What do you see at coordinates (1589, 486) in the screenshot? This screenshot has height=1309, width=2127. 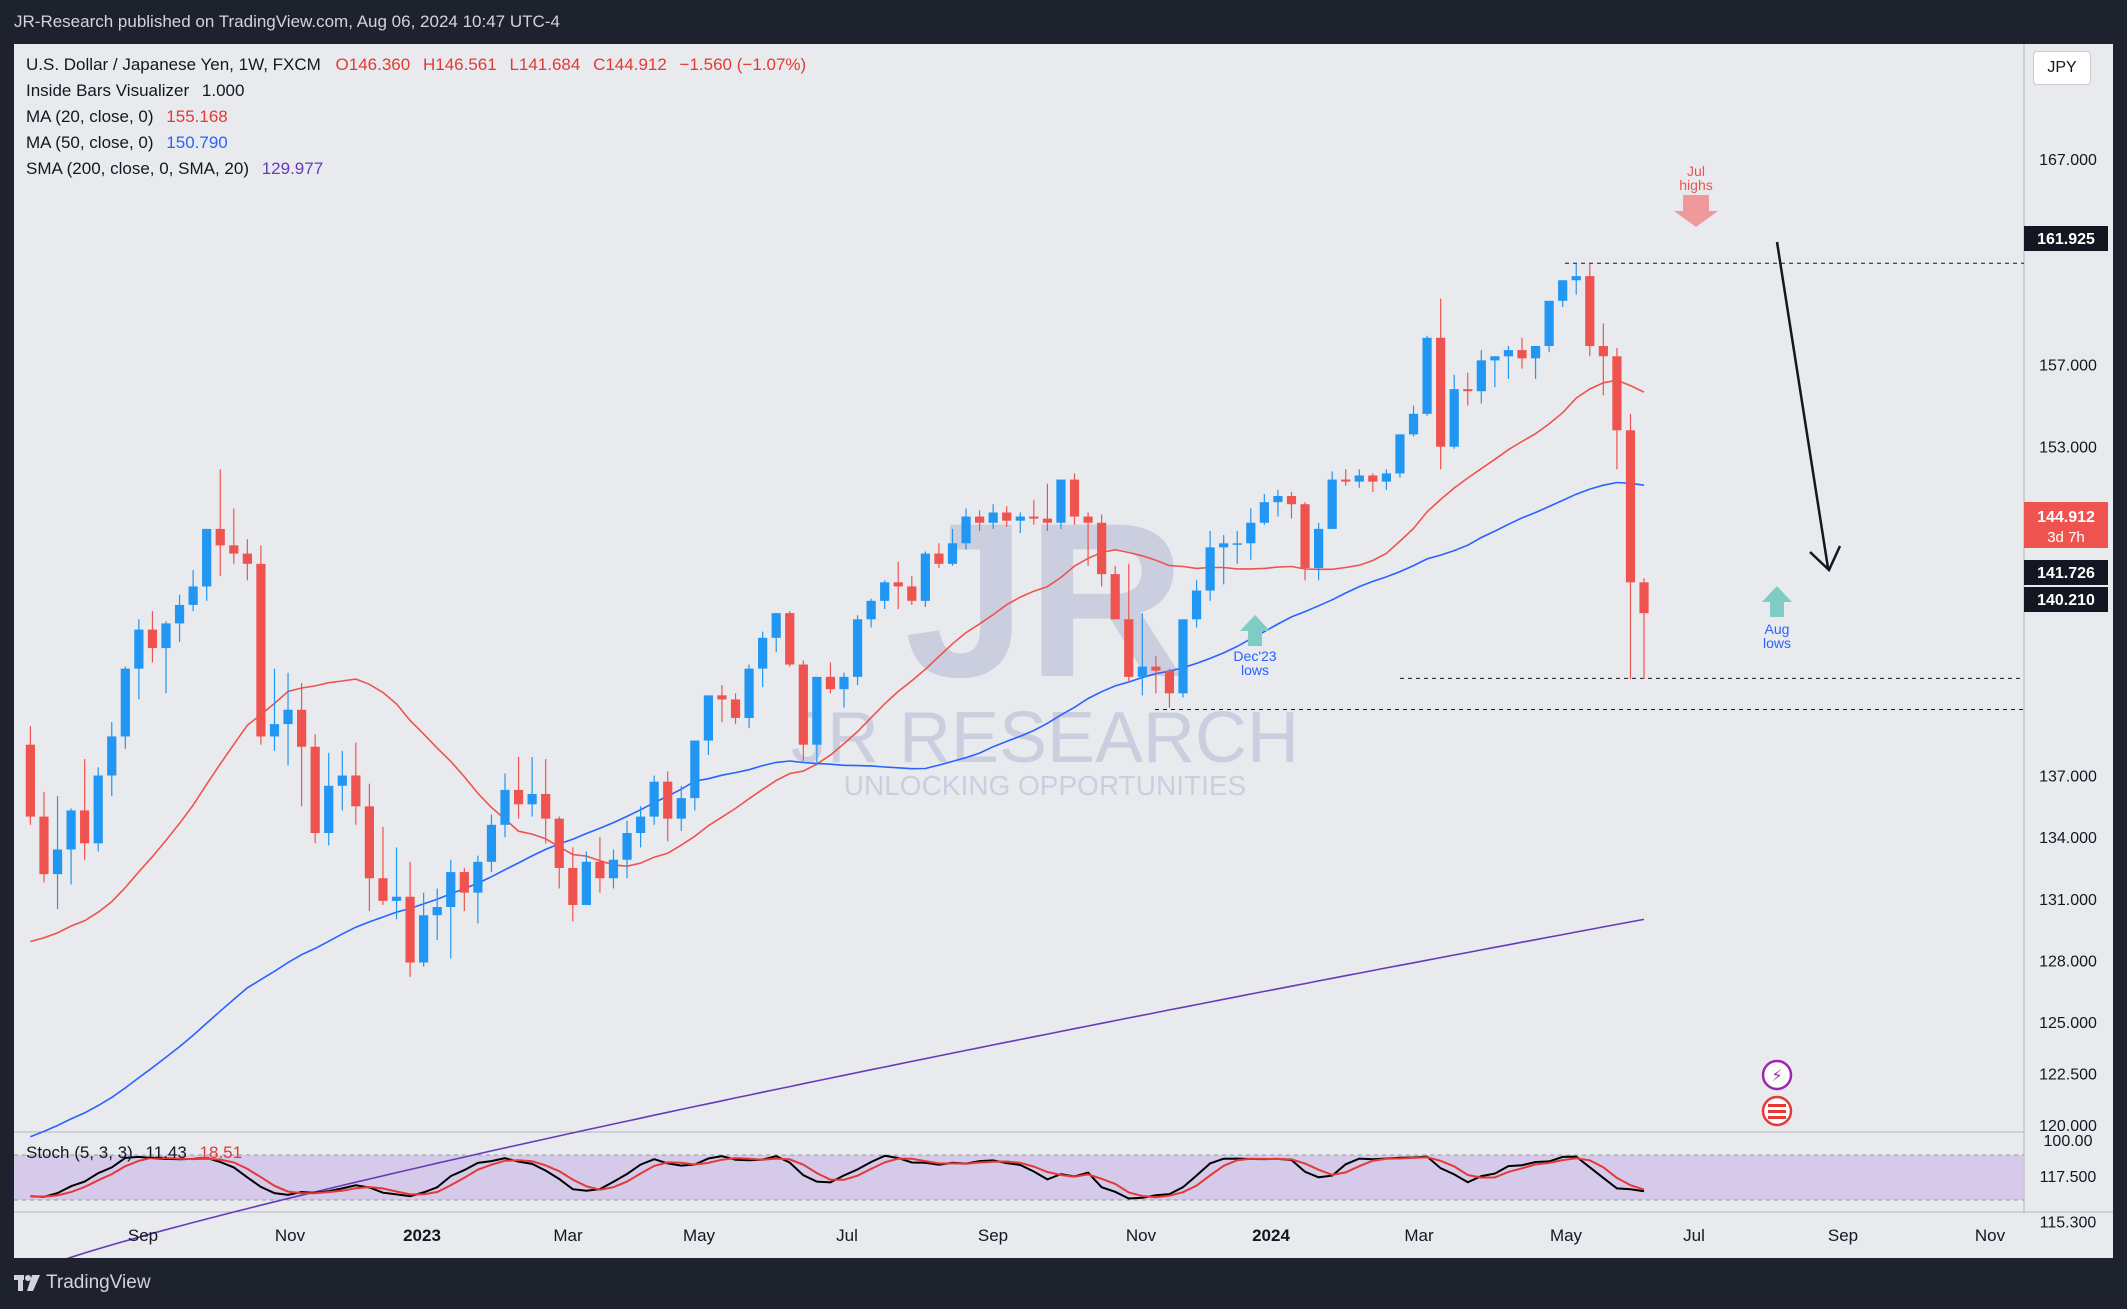 I see `horizontal-levels` at bounding box center [1589, 486].